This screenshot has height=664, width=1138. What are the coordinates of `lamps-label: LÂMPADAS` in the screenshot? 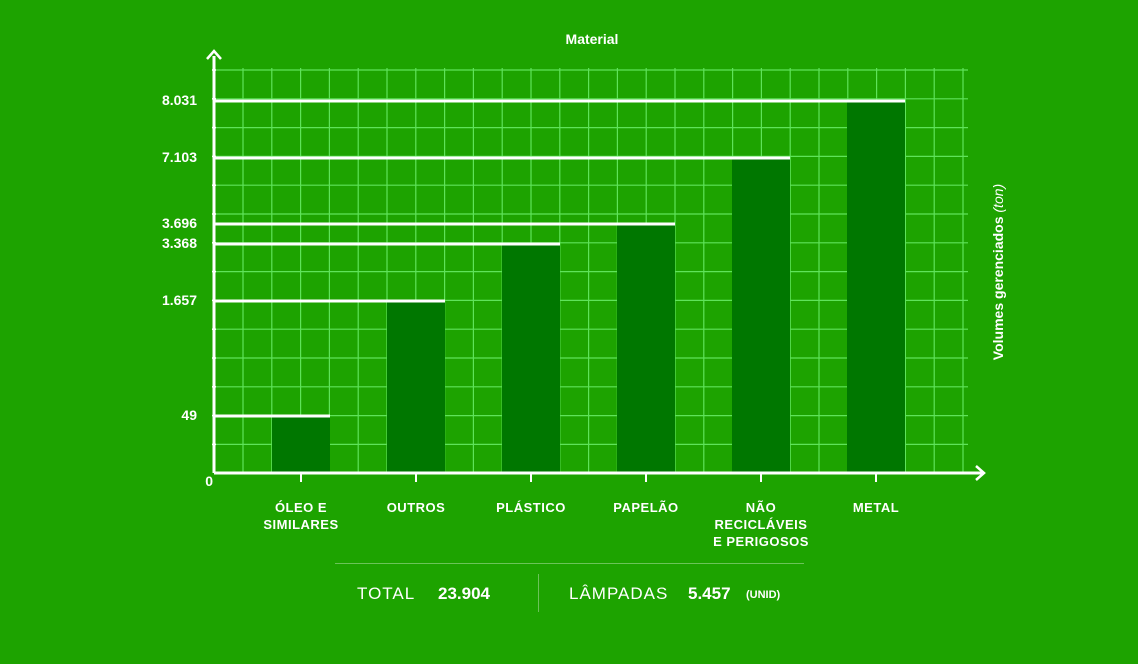 It's located at (619, 593).